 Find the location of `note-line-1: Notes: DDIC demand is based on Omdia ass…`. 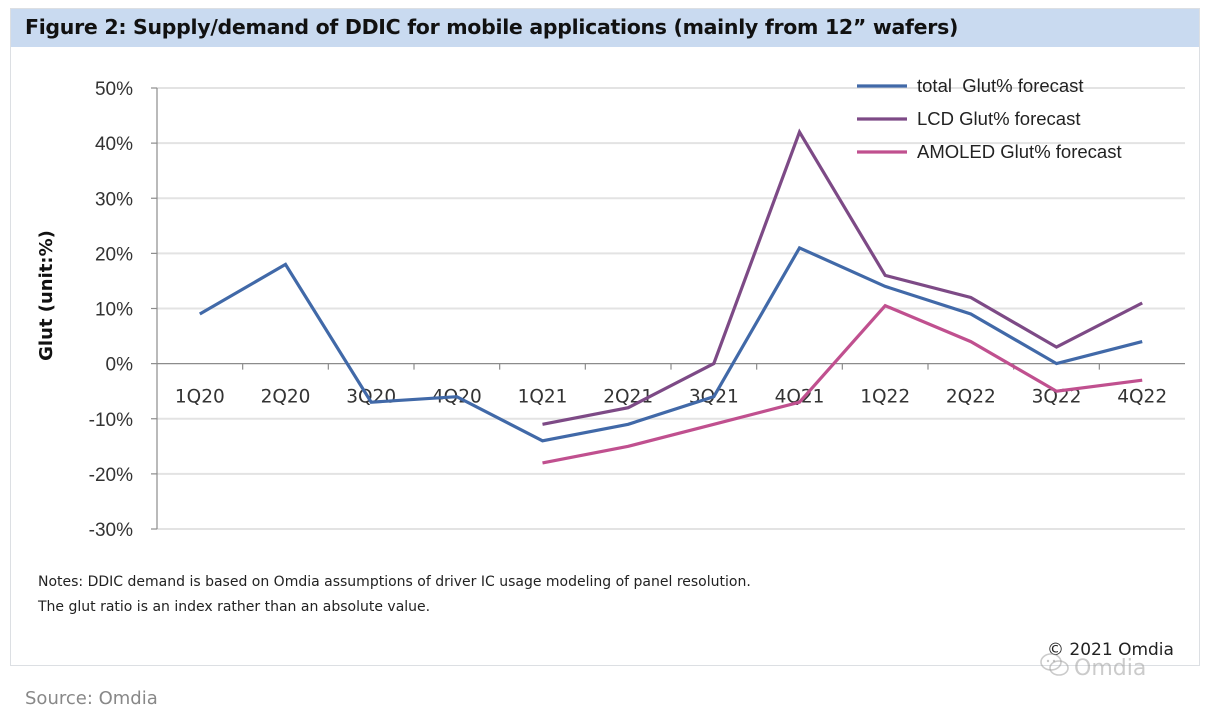

note-line-1: Notes: DDIC demand is based on Omdia ass… is located at coordinates (394, 582).